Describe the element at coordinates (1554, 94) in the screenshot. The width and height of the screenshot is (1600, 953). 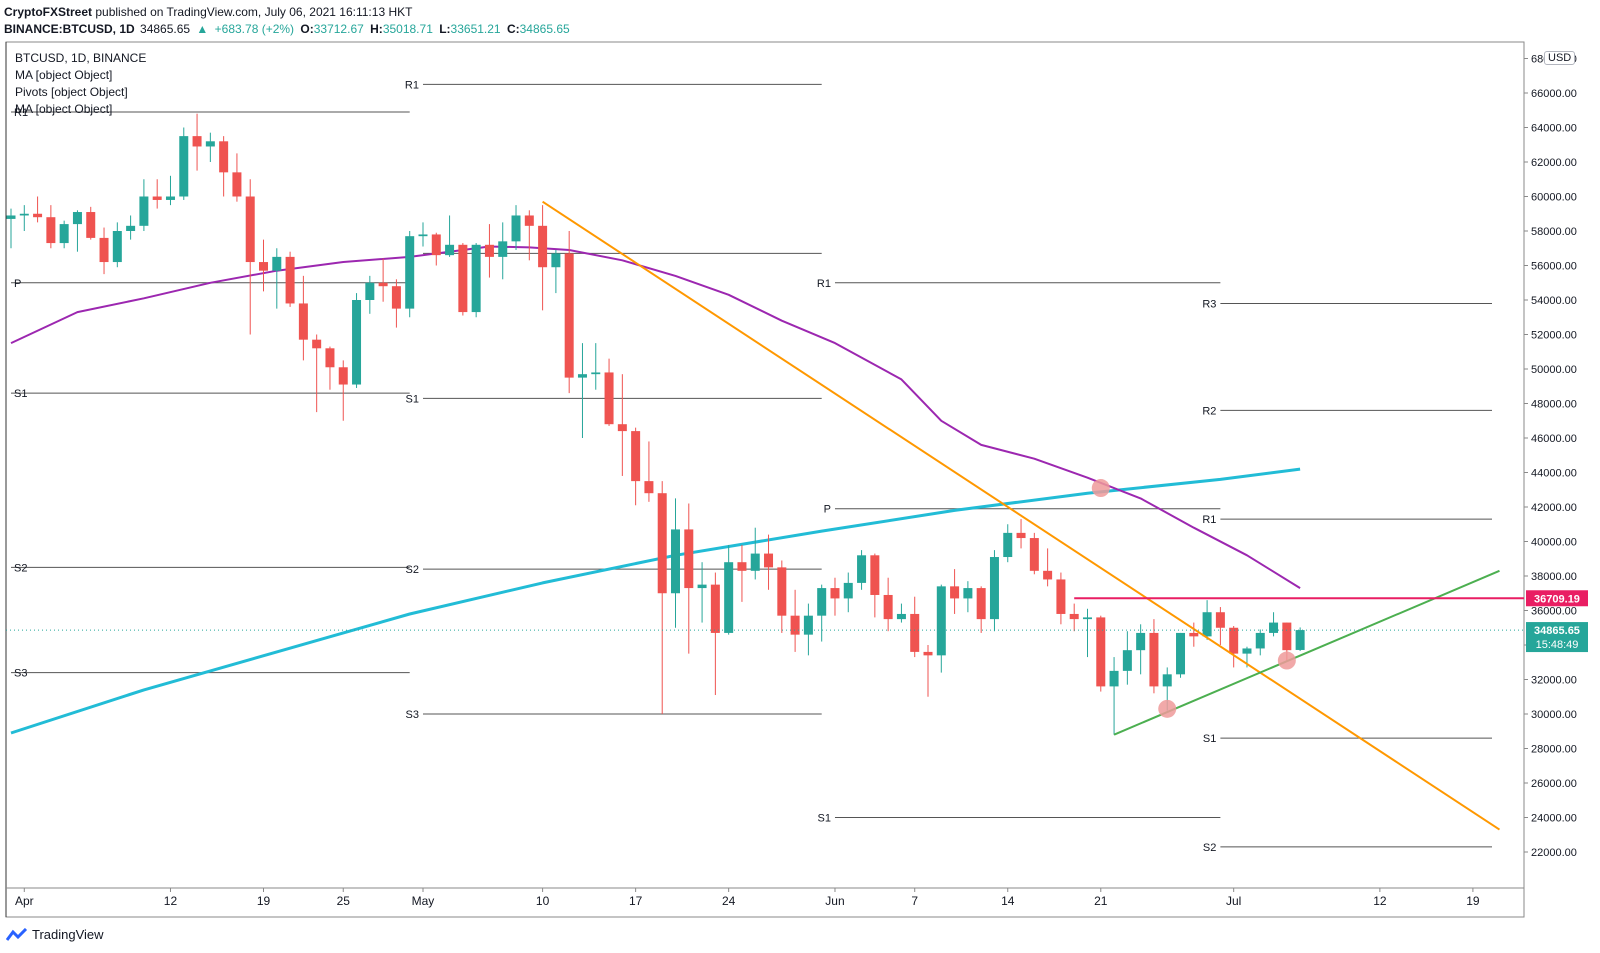
I see `y-tick-label: 66000.00` at that location.